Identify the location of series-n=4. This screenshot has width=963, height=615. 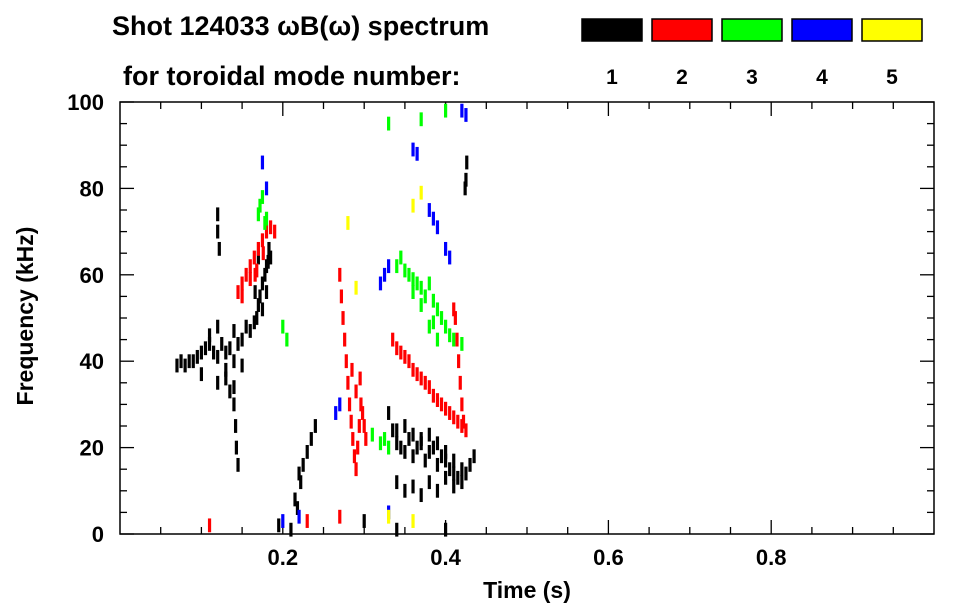
(364, 315).